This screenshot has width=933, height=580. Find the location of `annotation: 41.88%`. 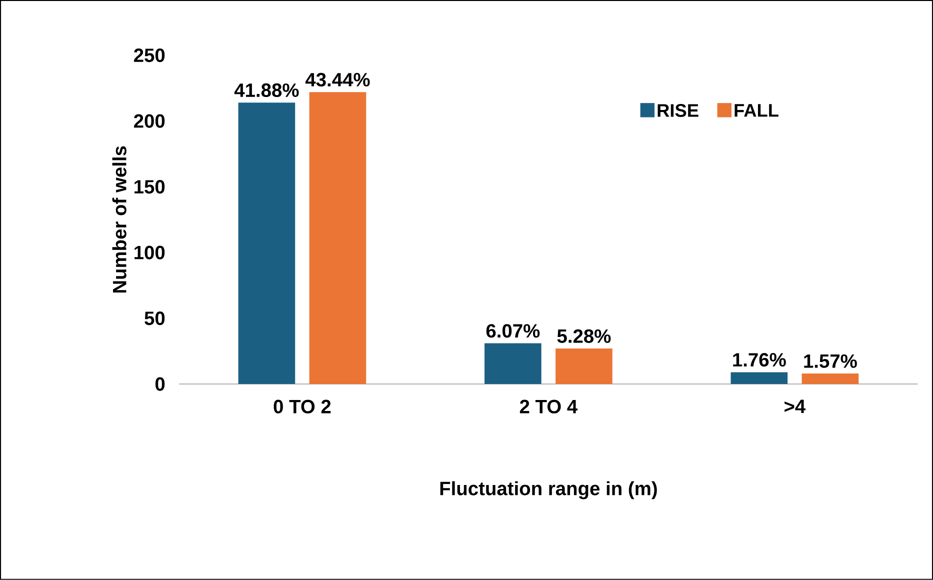

annotation: 41.88% is located at coordinates (266, 90).